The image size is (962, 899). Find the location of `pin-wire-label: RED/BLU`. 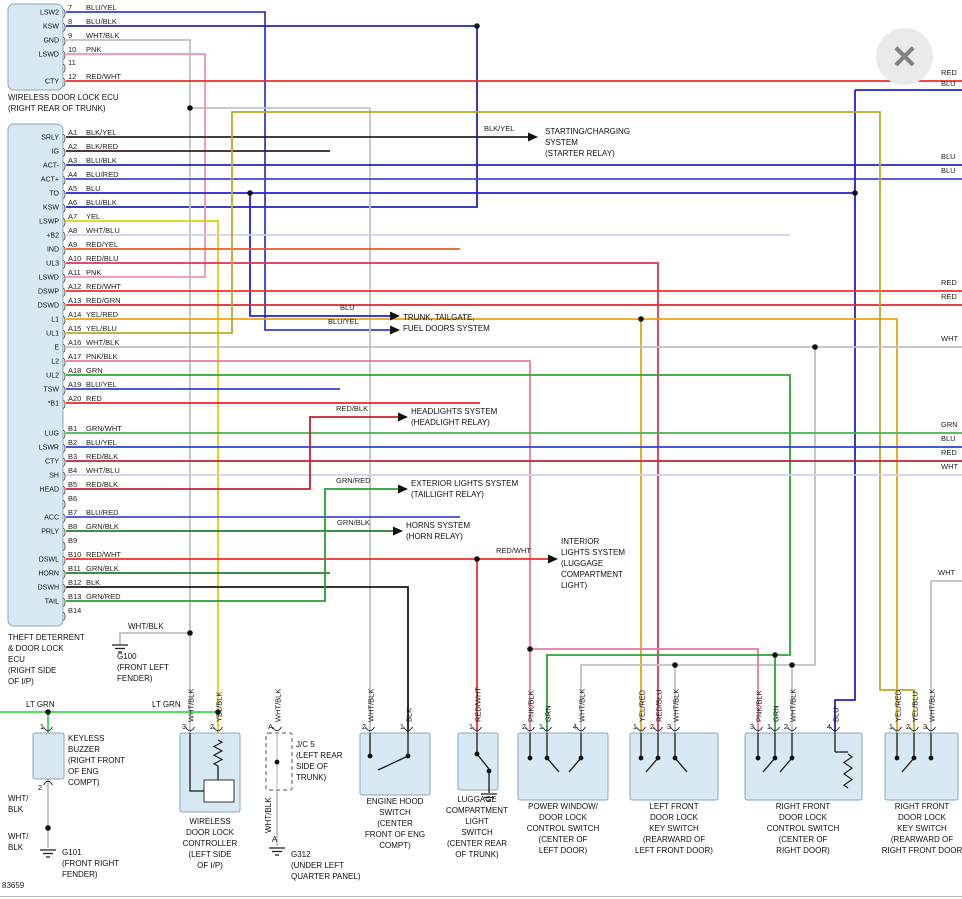

pin-wire-label: RED/BLU is located at coordinates (102, 258).